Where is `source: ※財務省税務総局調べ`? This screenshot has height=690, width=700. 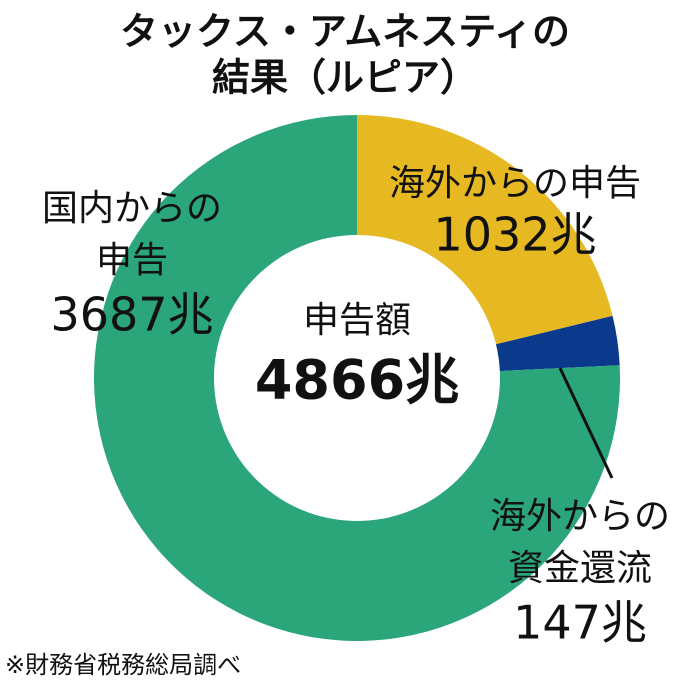 source: ※財務省税務総局調べ is located at coordinates (123, 665).